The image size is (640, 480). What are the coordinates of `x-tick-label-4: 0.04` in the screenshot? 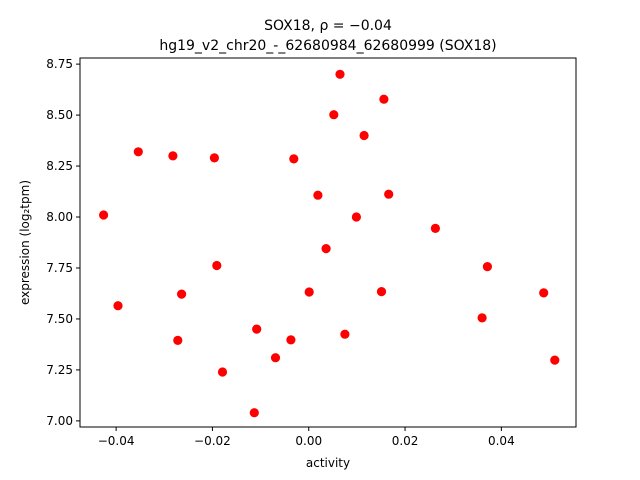 It's located at (501, 441).